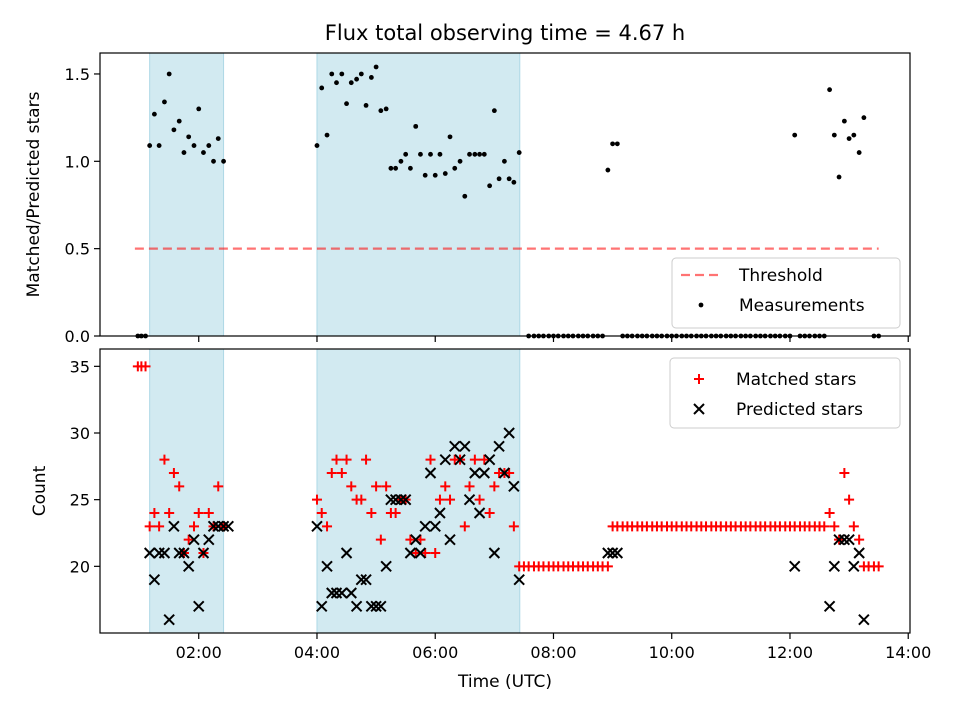 The image size is (960, 720). I want to click on x-tick-label: 14:00, so click(908, 652).